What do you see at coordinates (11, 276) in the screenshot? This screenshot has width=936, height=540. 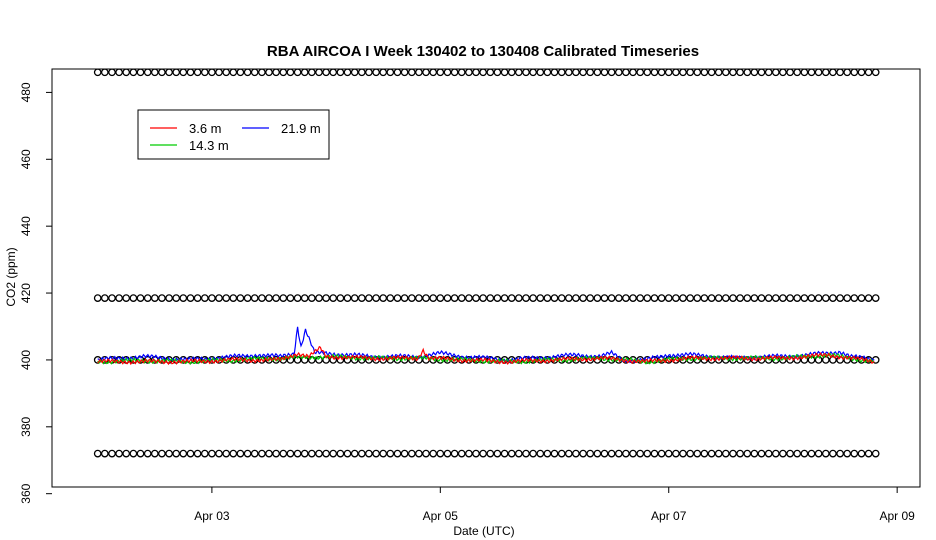 I see `y-axis-label: CO2 (ppm)` at bounding box center [11, 276].